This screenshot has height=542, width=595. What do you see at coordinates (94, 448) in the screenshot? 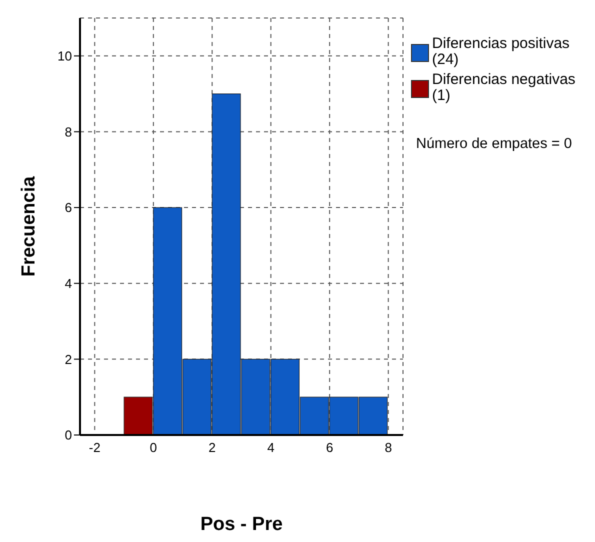
I see `x-tick-label: -2` at bounding box center [94, 448].